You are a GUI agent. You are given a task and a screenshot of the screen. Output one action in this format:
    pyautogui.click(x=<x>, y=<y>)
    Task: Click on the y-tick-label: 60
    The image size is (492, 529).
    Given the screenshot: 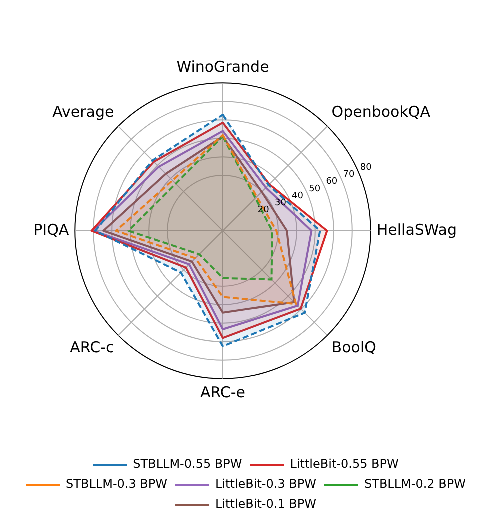 What is the action you would take?
    pyautogui.click(x=332, y=182)
    